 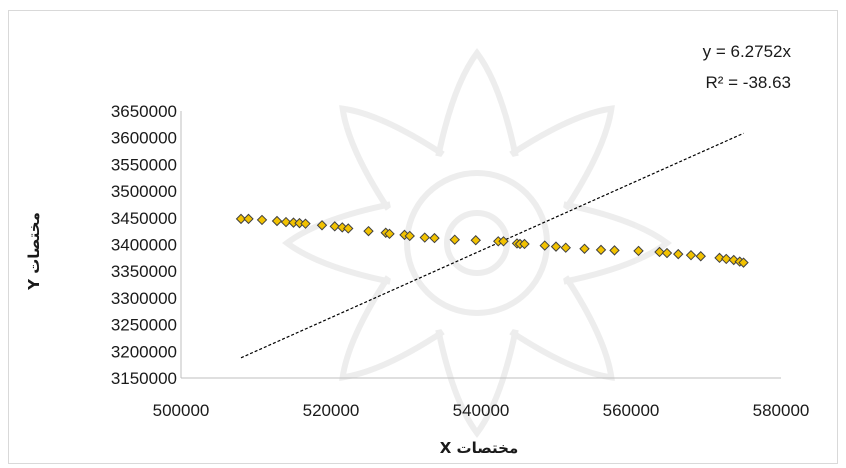 What do you see at coordinates (748, 82) in the screenshot?
I see `r-squared-label: R² = -38.63` at bounding box center [748, 82].